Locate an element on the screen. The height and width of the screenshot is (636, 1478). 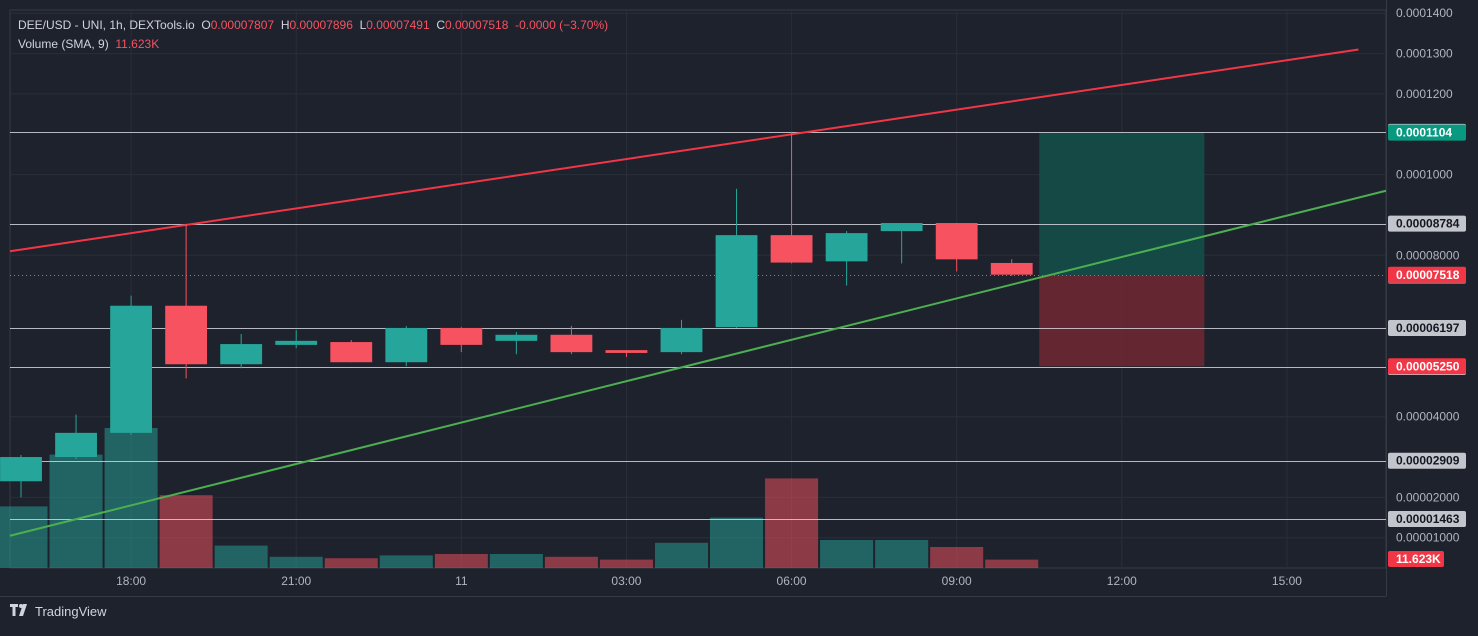
last-price-badge-bg is located at coordinates (1427, 274).